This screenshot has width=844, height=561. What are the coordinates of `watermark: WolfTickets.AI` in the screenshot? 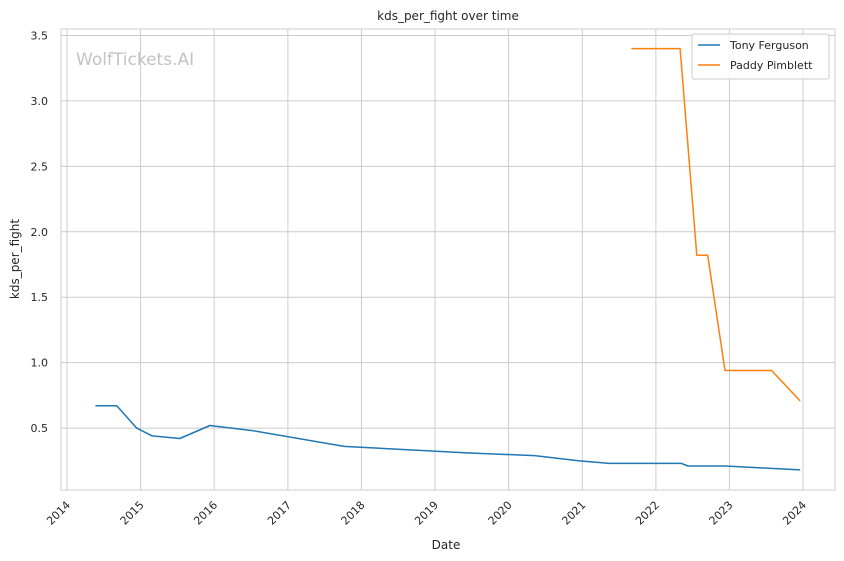 It's located at (135, 60).